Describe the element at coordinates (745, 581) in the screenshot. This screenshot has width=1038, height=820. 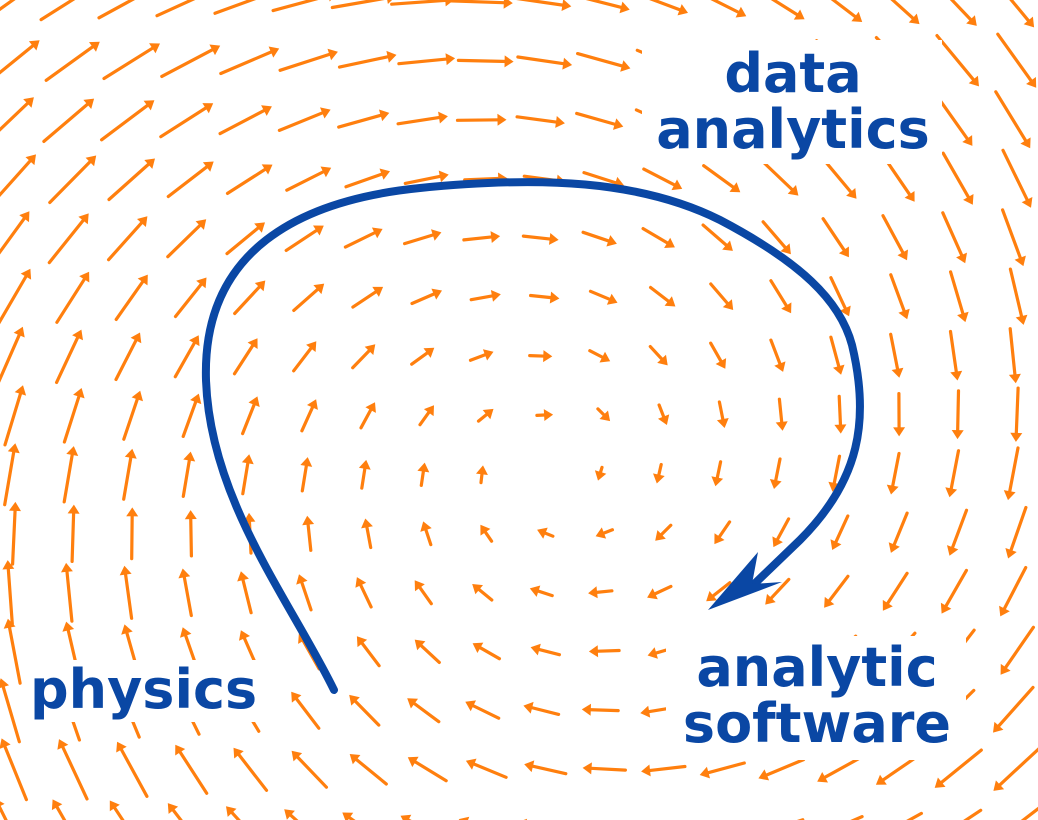
I see `arrowhead-icon` at that location.